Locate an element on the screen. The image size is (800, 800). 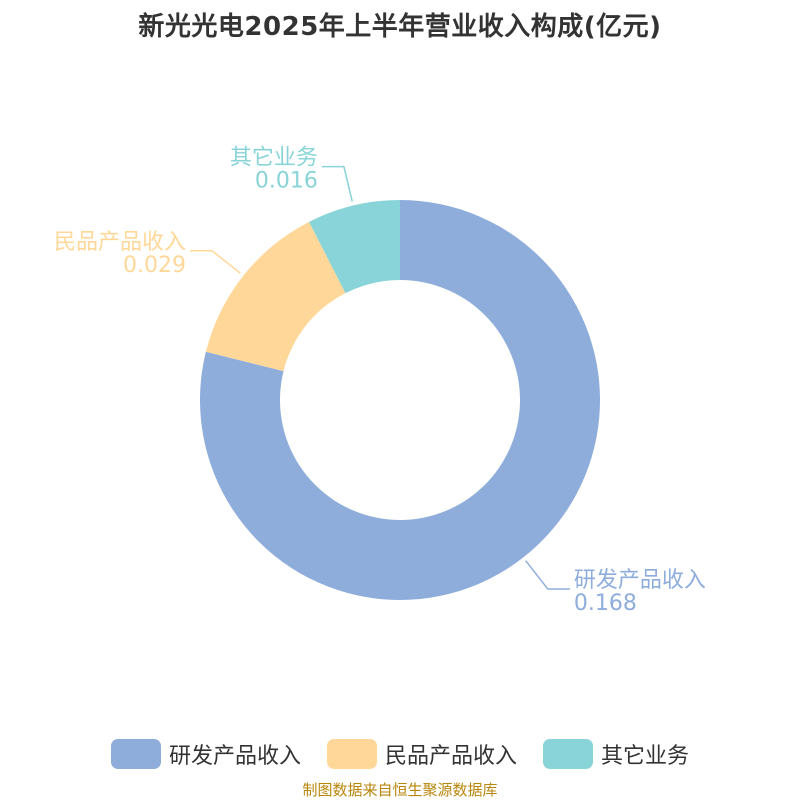
slice-label-name-civil-products: 民品产品收入 is located at coordinates (120, 242).